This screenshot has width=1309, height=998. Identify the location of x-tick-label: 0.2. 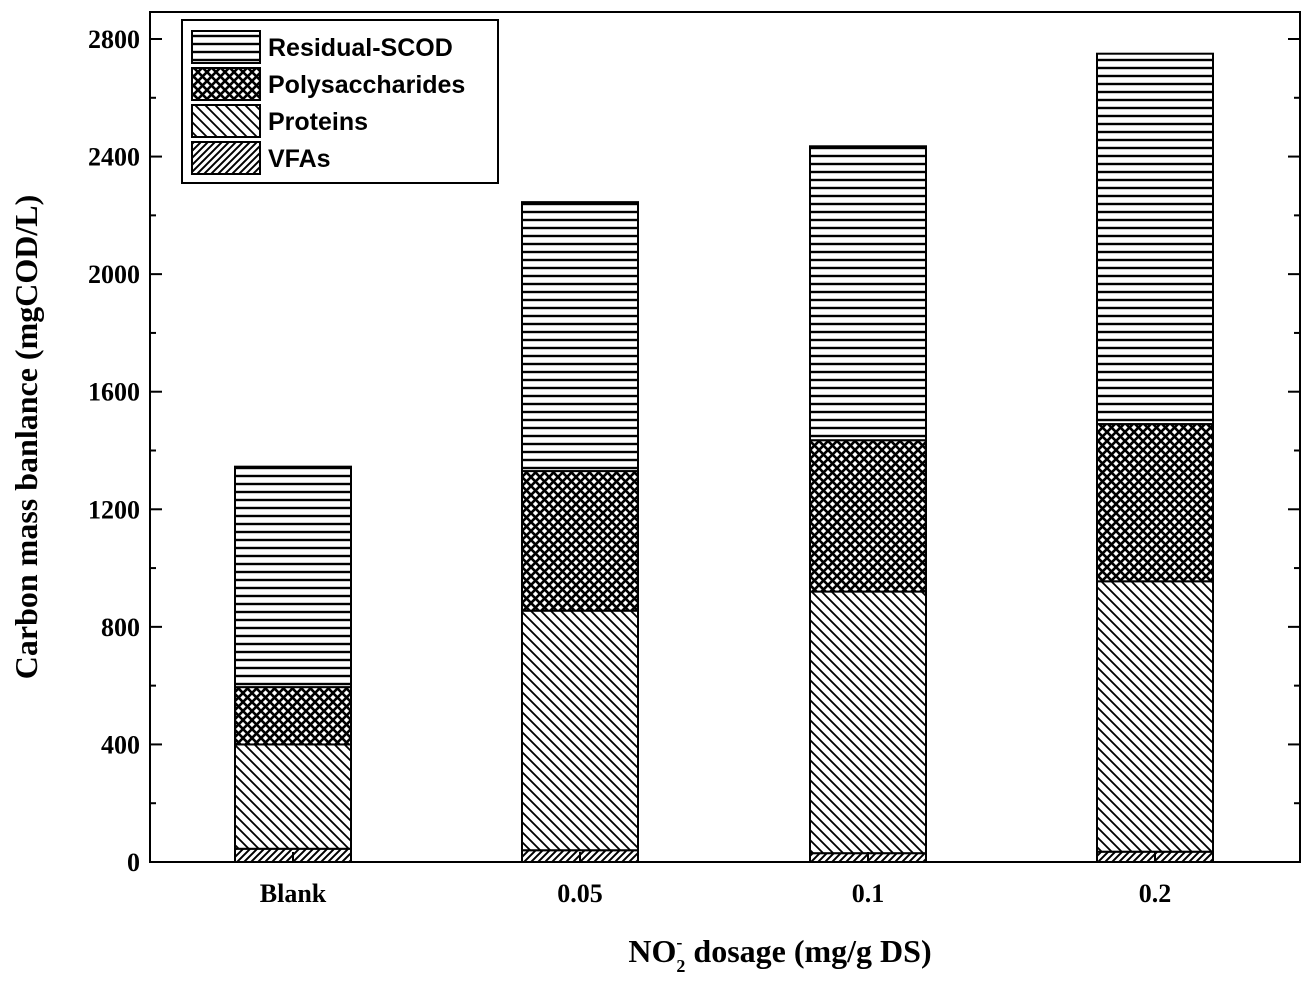
(1155, 893).